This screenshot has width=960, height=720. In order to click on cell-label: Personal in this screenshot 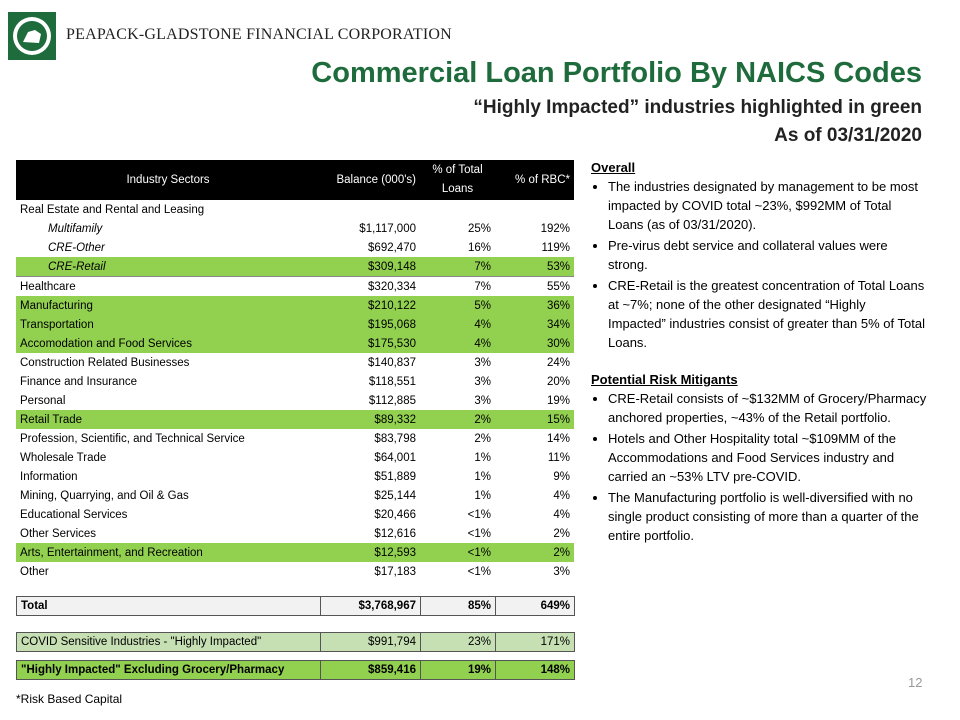, I will do `click(43, 400)`.